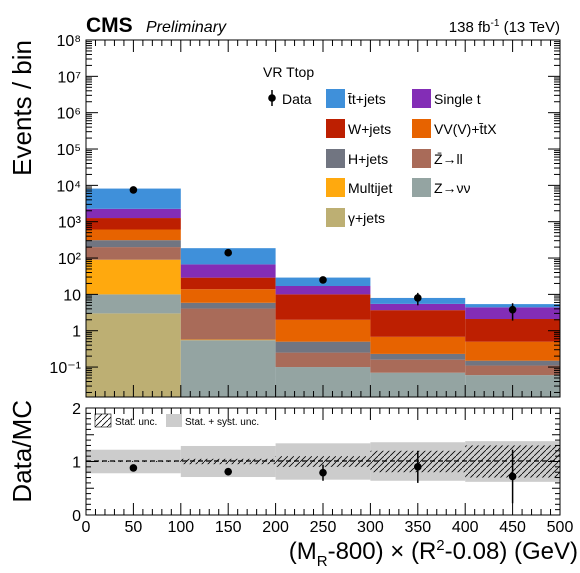 The width and height of the screenshot is (580, 573). I want to click on legend-label: γ+jets, so click(366, 218).